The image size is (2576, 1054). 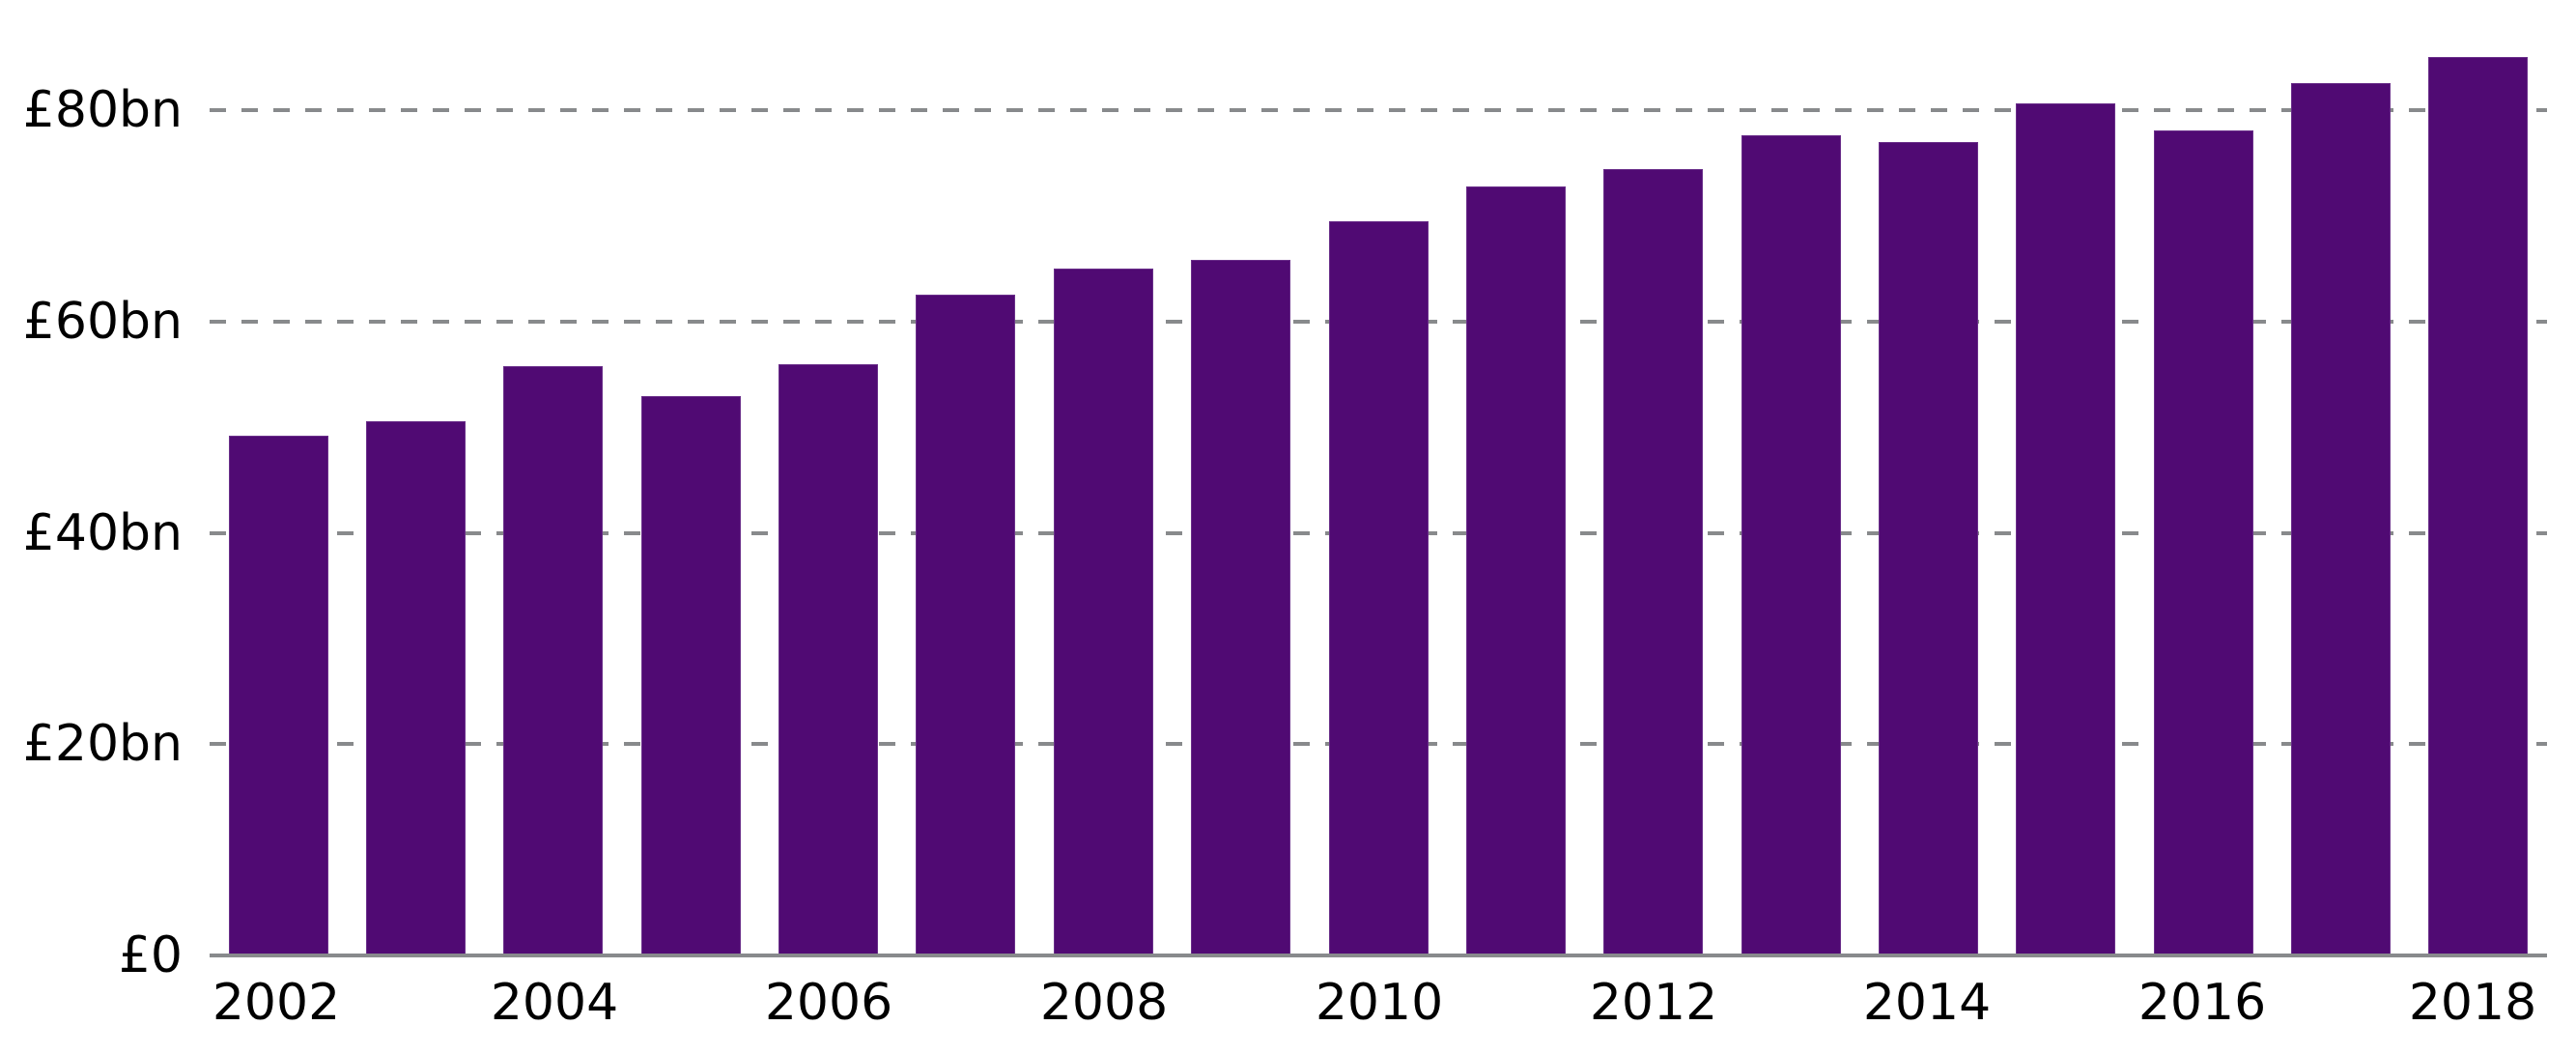 What do you see at coordinates (2478, 506) in the screenshot?
I see `bar-2018` at bounding box center [2478, 506].